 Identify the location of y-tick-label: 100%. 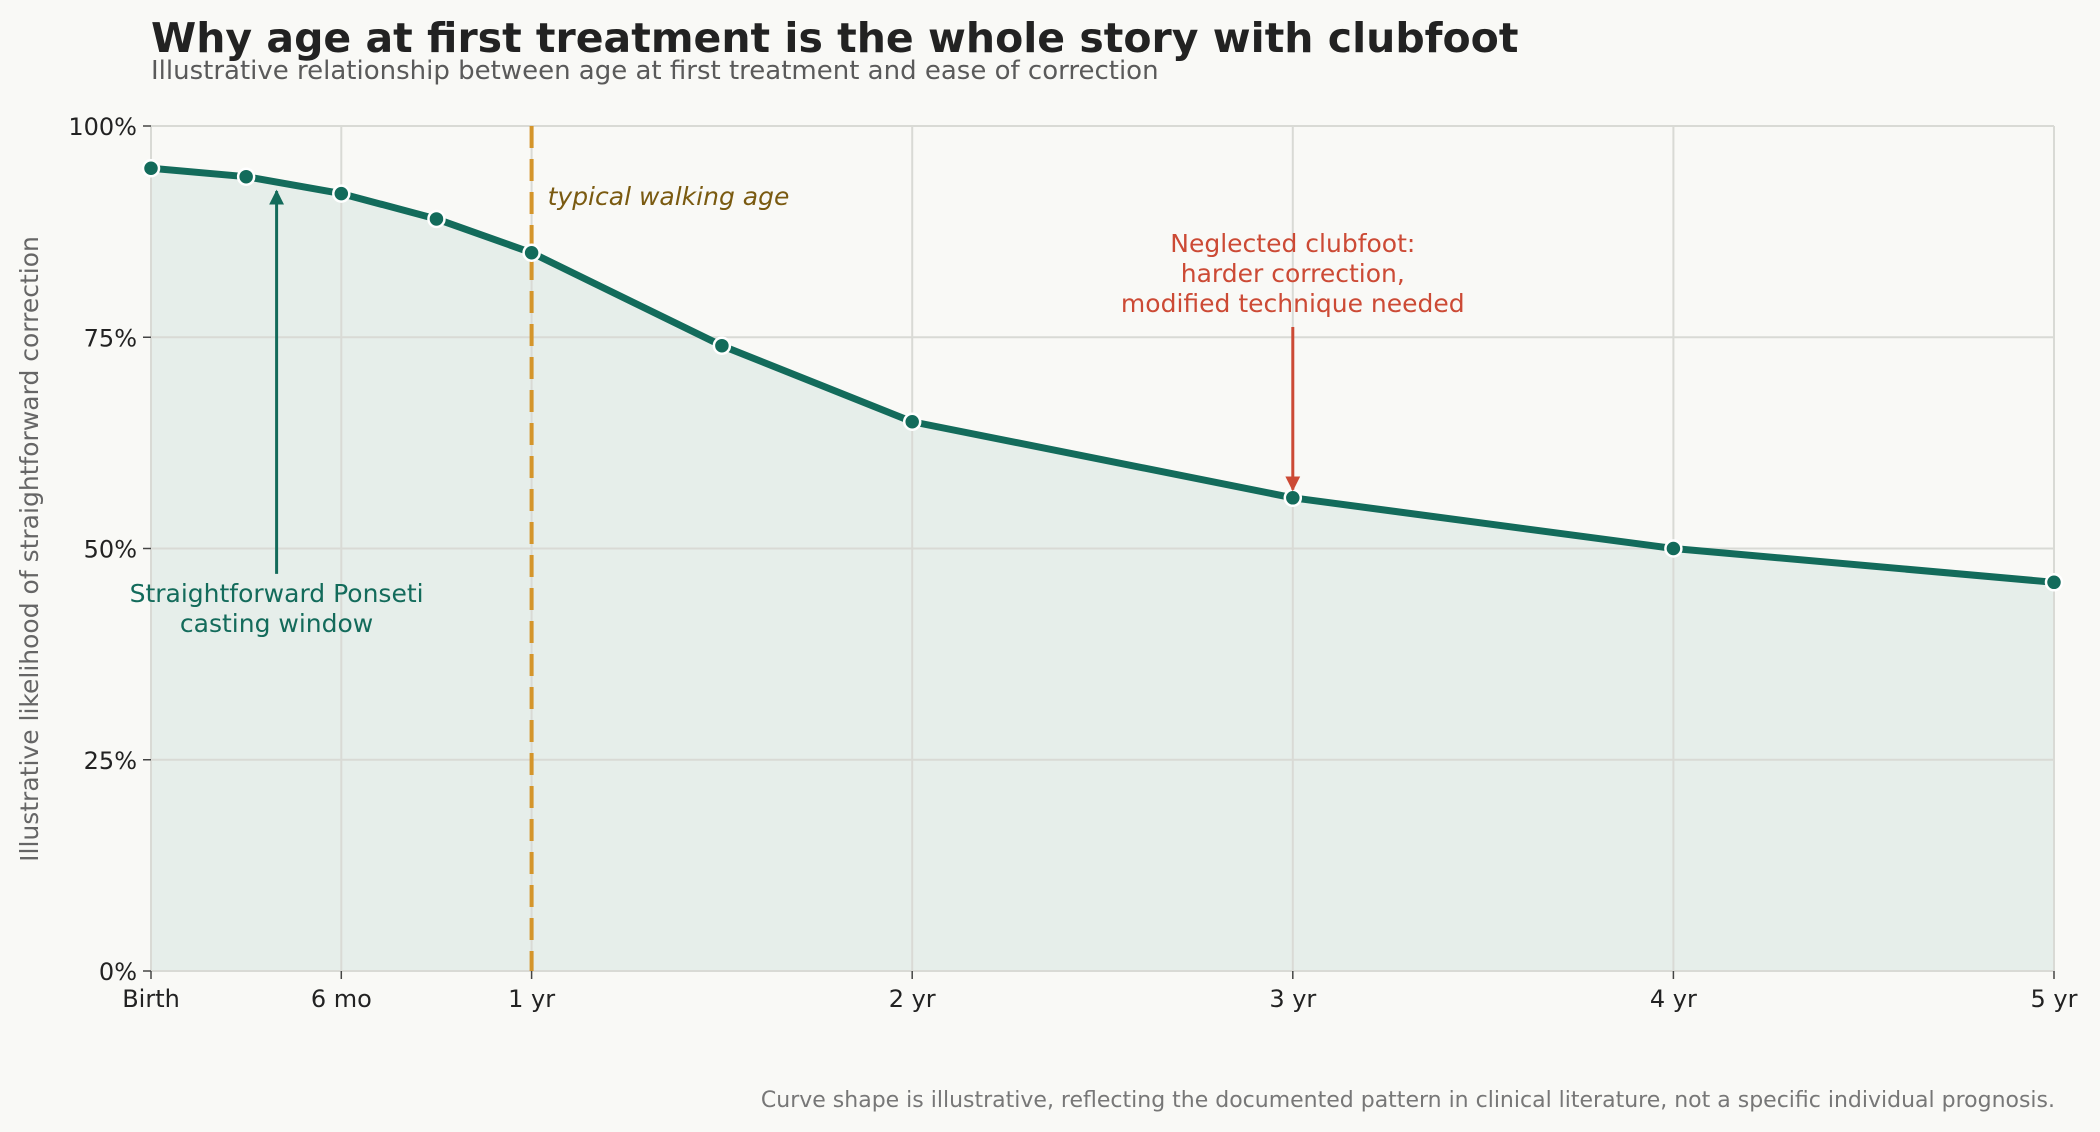
(102, 127).